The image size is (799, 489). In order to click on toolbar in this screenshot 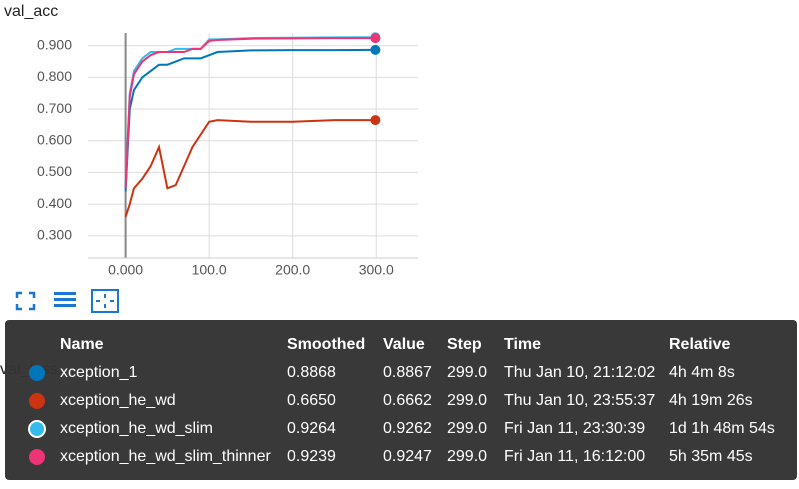, I will do `click(67, 301)`.